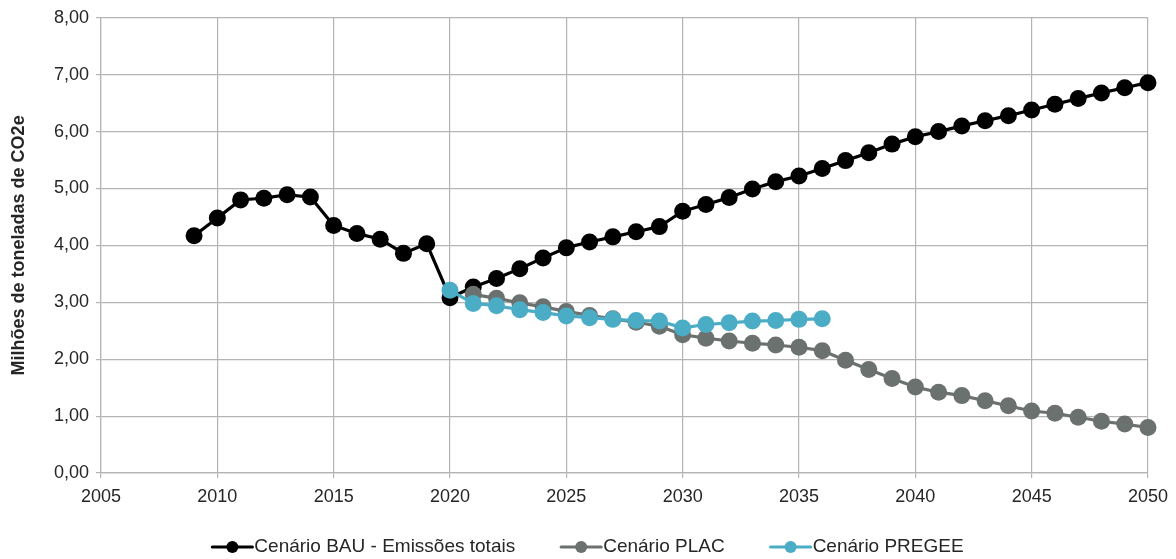  I want to click on y-tick-label: 2,00, so click(71, 358).